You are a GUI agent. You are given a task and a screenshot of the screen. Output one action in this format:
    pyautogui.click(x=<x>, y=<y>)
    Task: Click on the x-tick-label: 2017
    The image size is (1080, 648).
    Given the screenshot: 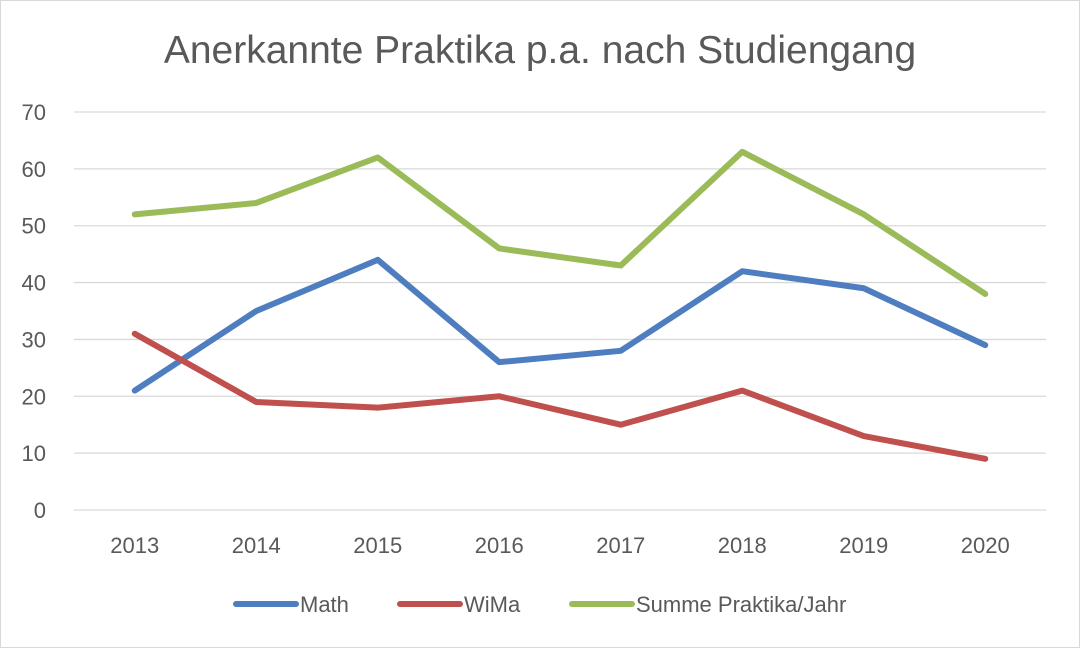 What is the action you would take?
    pyautogui.click(x=620, y=545)
    